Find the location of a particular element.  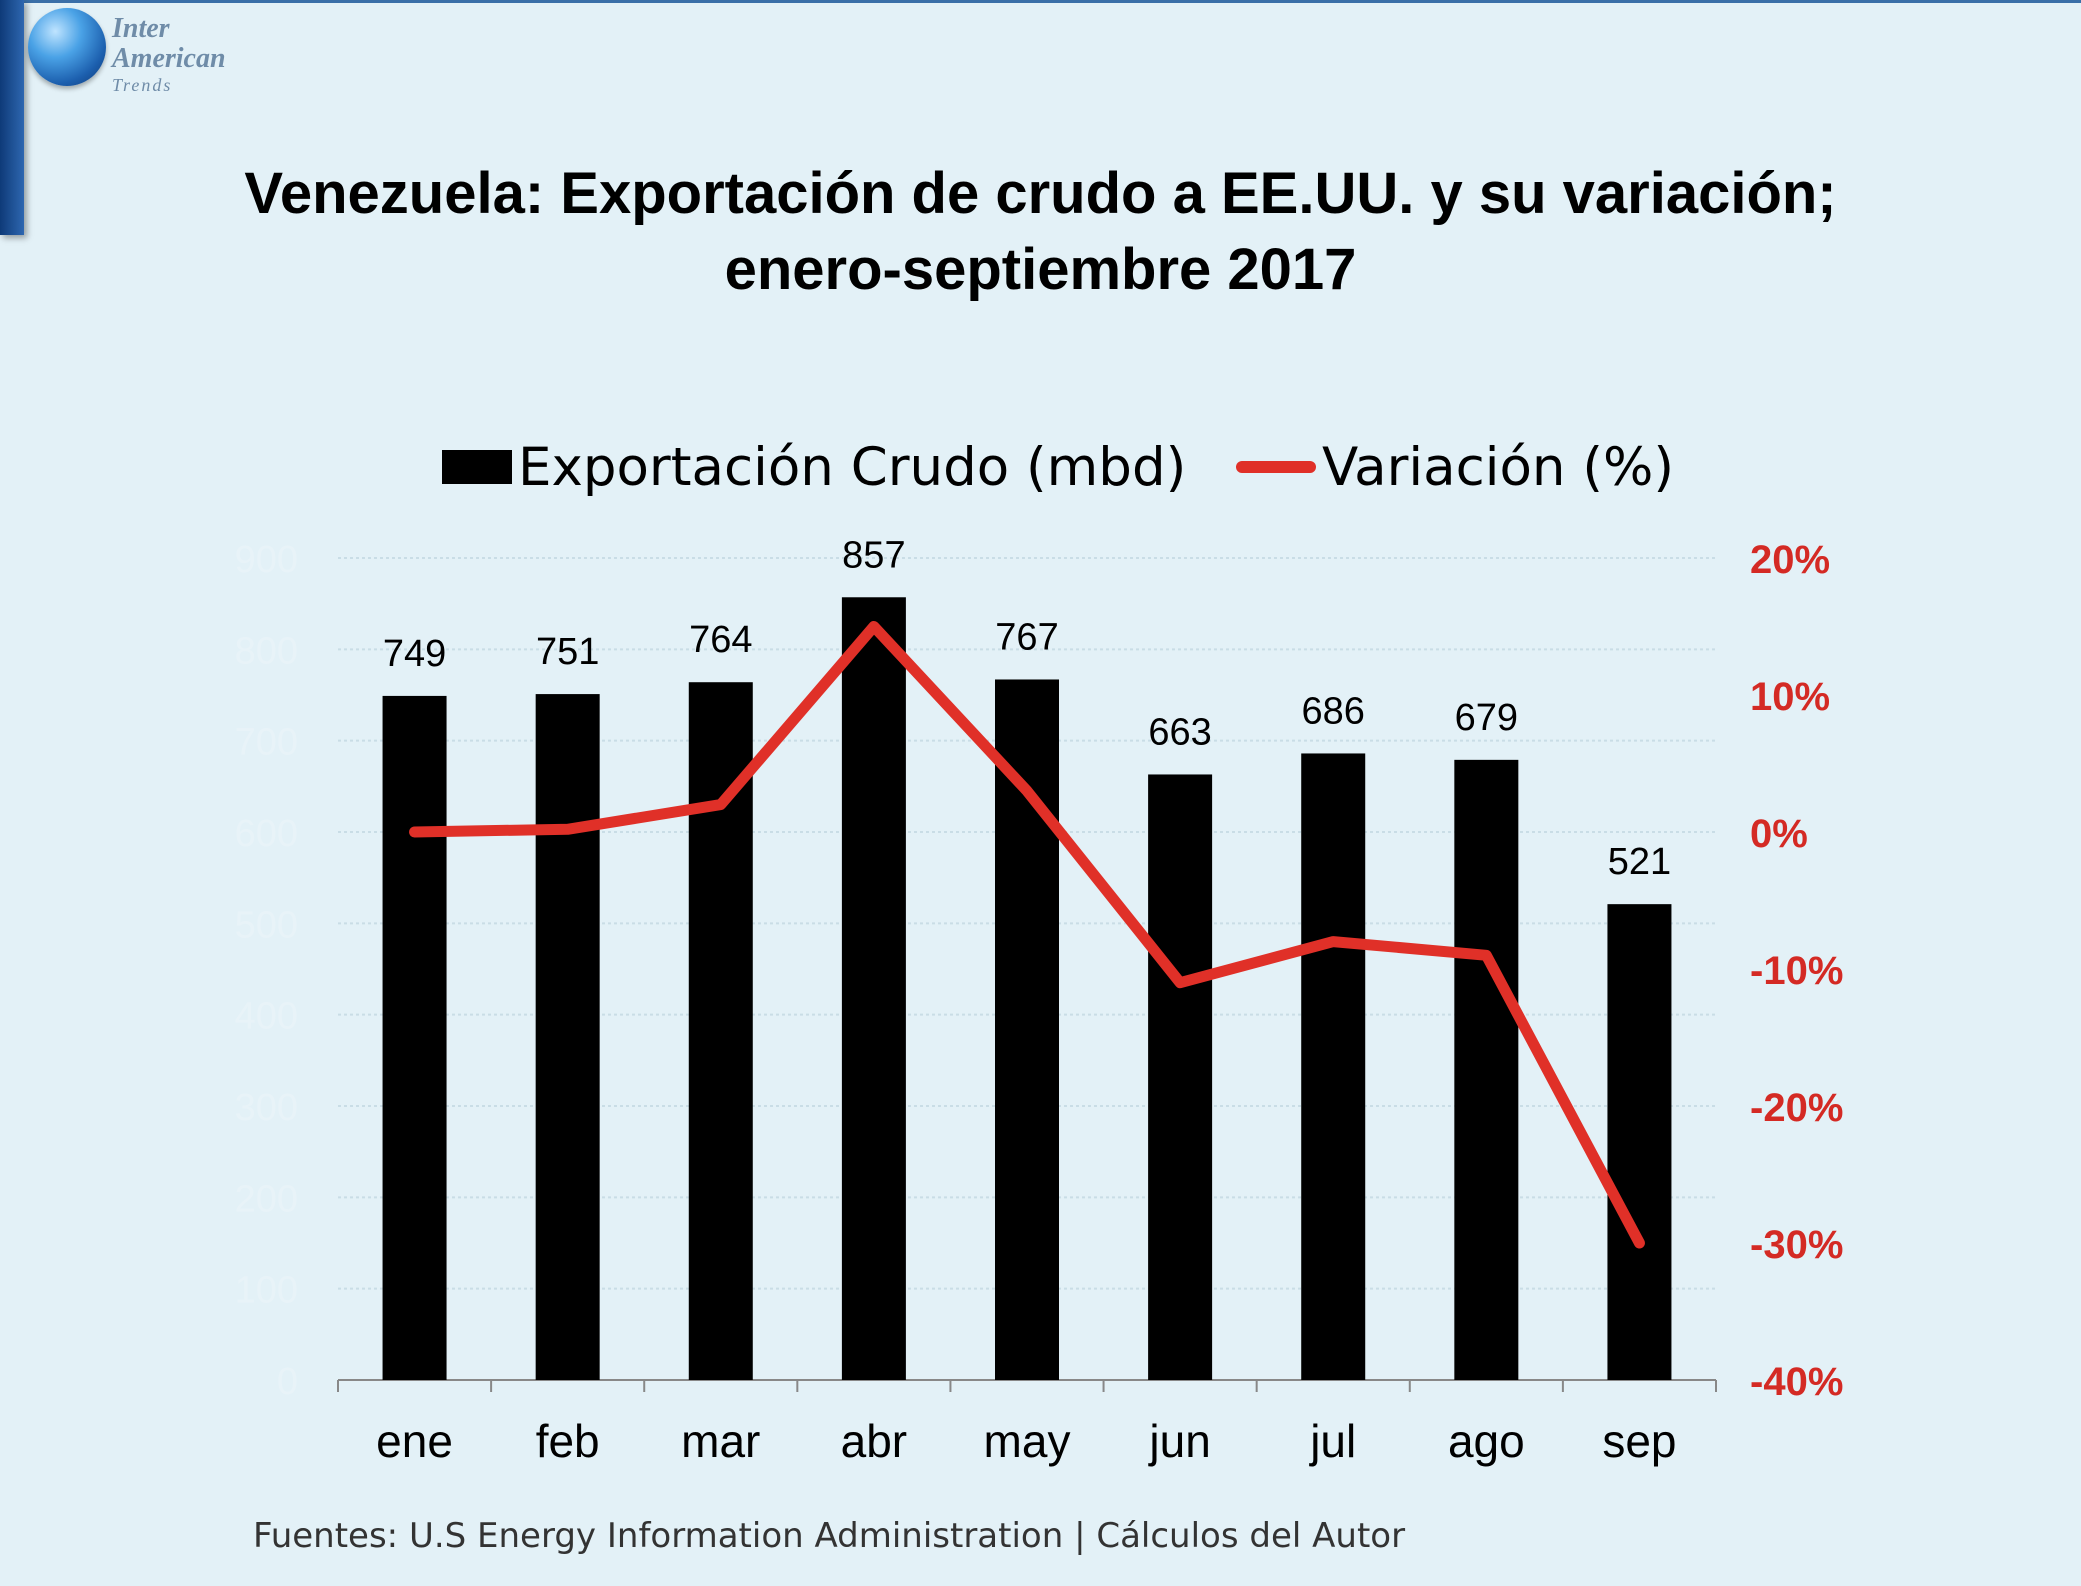

legend-swatch-bar is located at coordinates (477, 467).